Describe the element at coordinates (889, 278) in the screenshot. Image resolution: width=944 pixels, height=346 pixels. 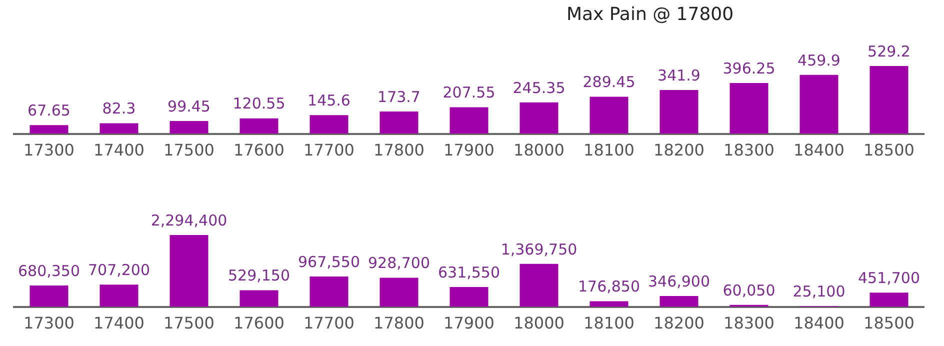
I see `data-label: 451,700` at that location.